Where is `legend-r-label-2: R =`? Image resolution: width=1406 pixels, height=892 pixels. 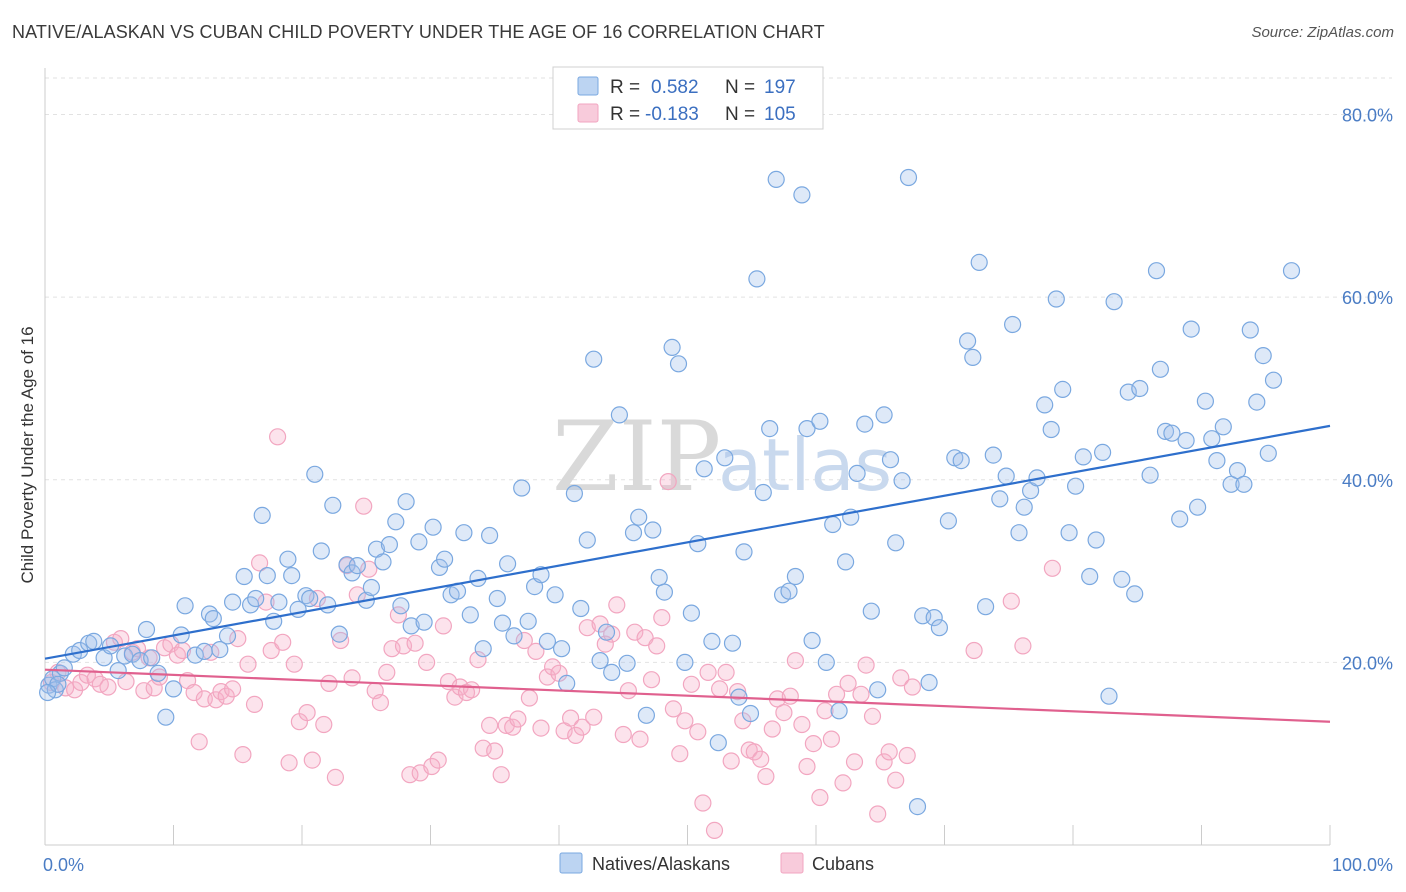 legend-r-label-2: R = is located at coordinates (625, 114).